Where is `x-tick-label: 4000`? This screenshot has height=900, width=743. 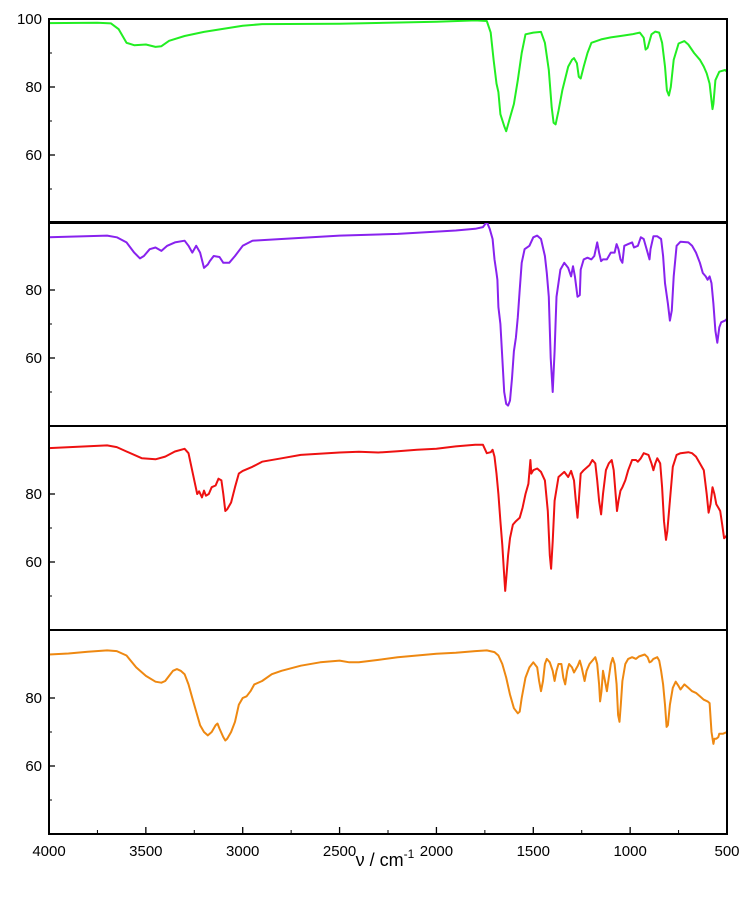
x-tick-label: 4000 is located at coordinates (48, 851).